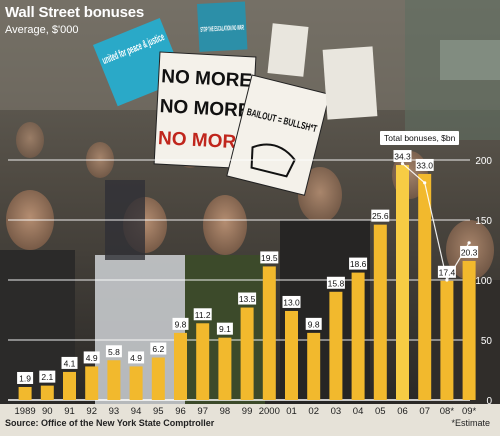 This screenshot has height=436, width=500. What do you see at coordinates (222, 29) in the screenshot?
I see `sign-stop-text: STOP THE ESCALATION NO WAR!` at bounding box center [222, 29].